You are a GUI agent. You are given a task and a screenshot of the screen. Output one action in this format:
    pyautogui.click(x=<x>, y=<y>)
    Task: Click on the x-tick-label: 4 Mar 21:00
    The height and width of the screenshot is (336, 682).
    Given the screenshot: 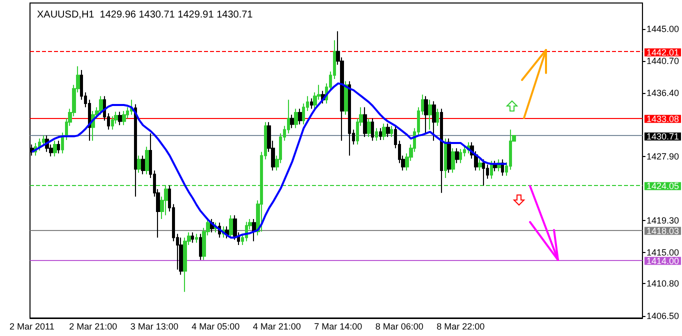 What is the action you would take?
    pyautogui.click(x=276, y=327)
    